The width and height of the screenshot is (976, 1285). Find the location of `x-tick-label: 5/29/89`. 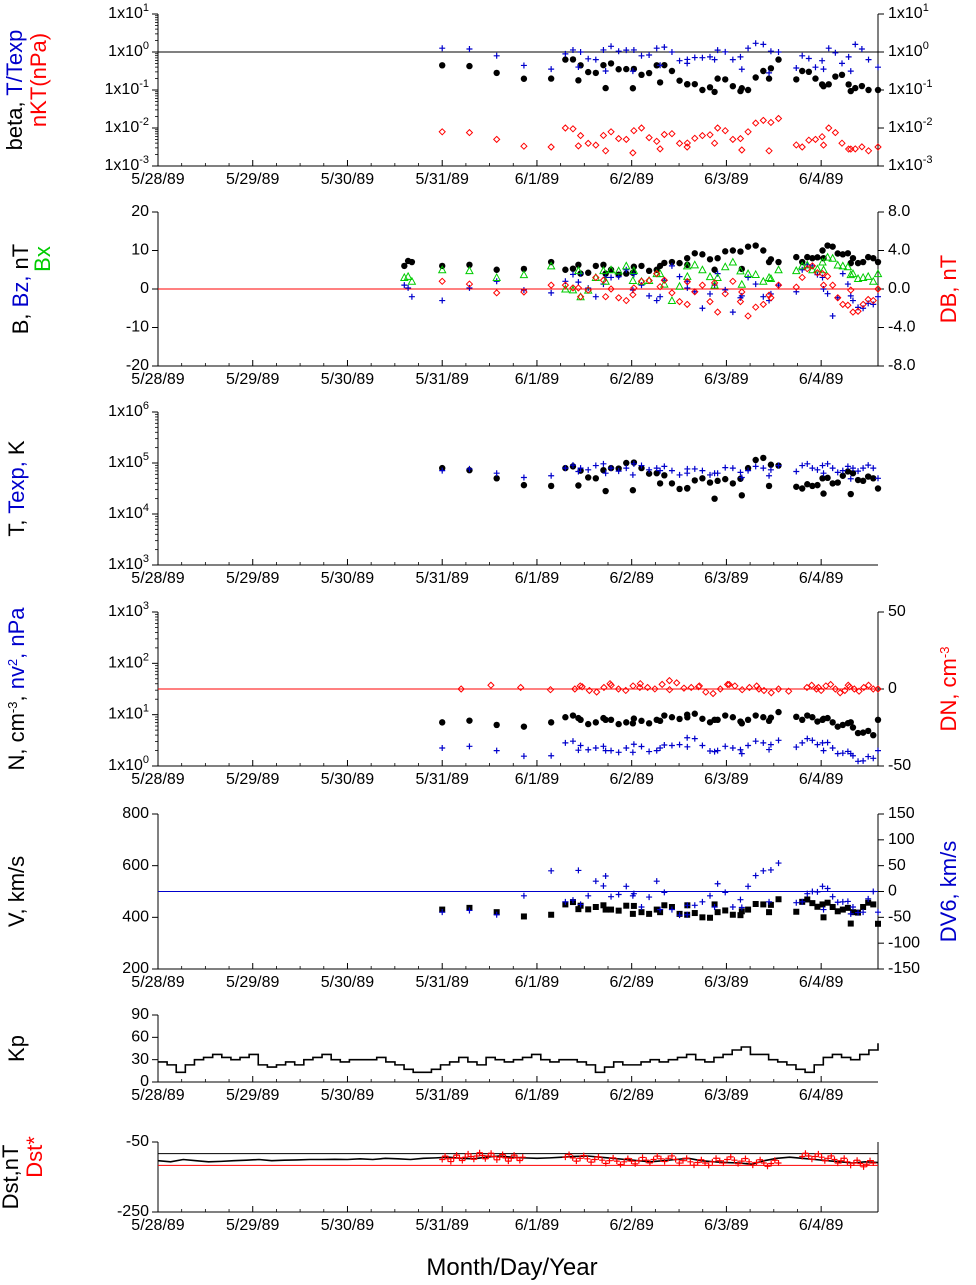

x-tick-label: 5/29/89 is located at coordinates (252, 179).